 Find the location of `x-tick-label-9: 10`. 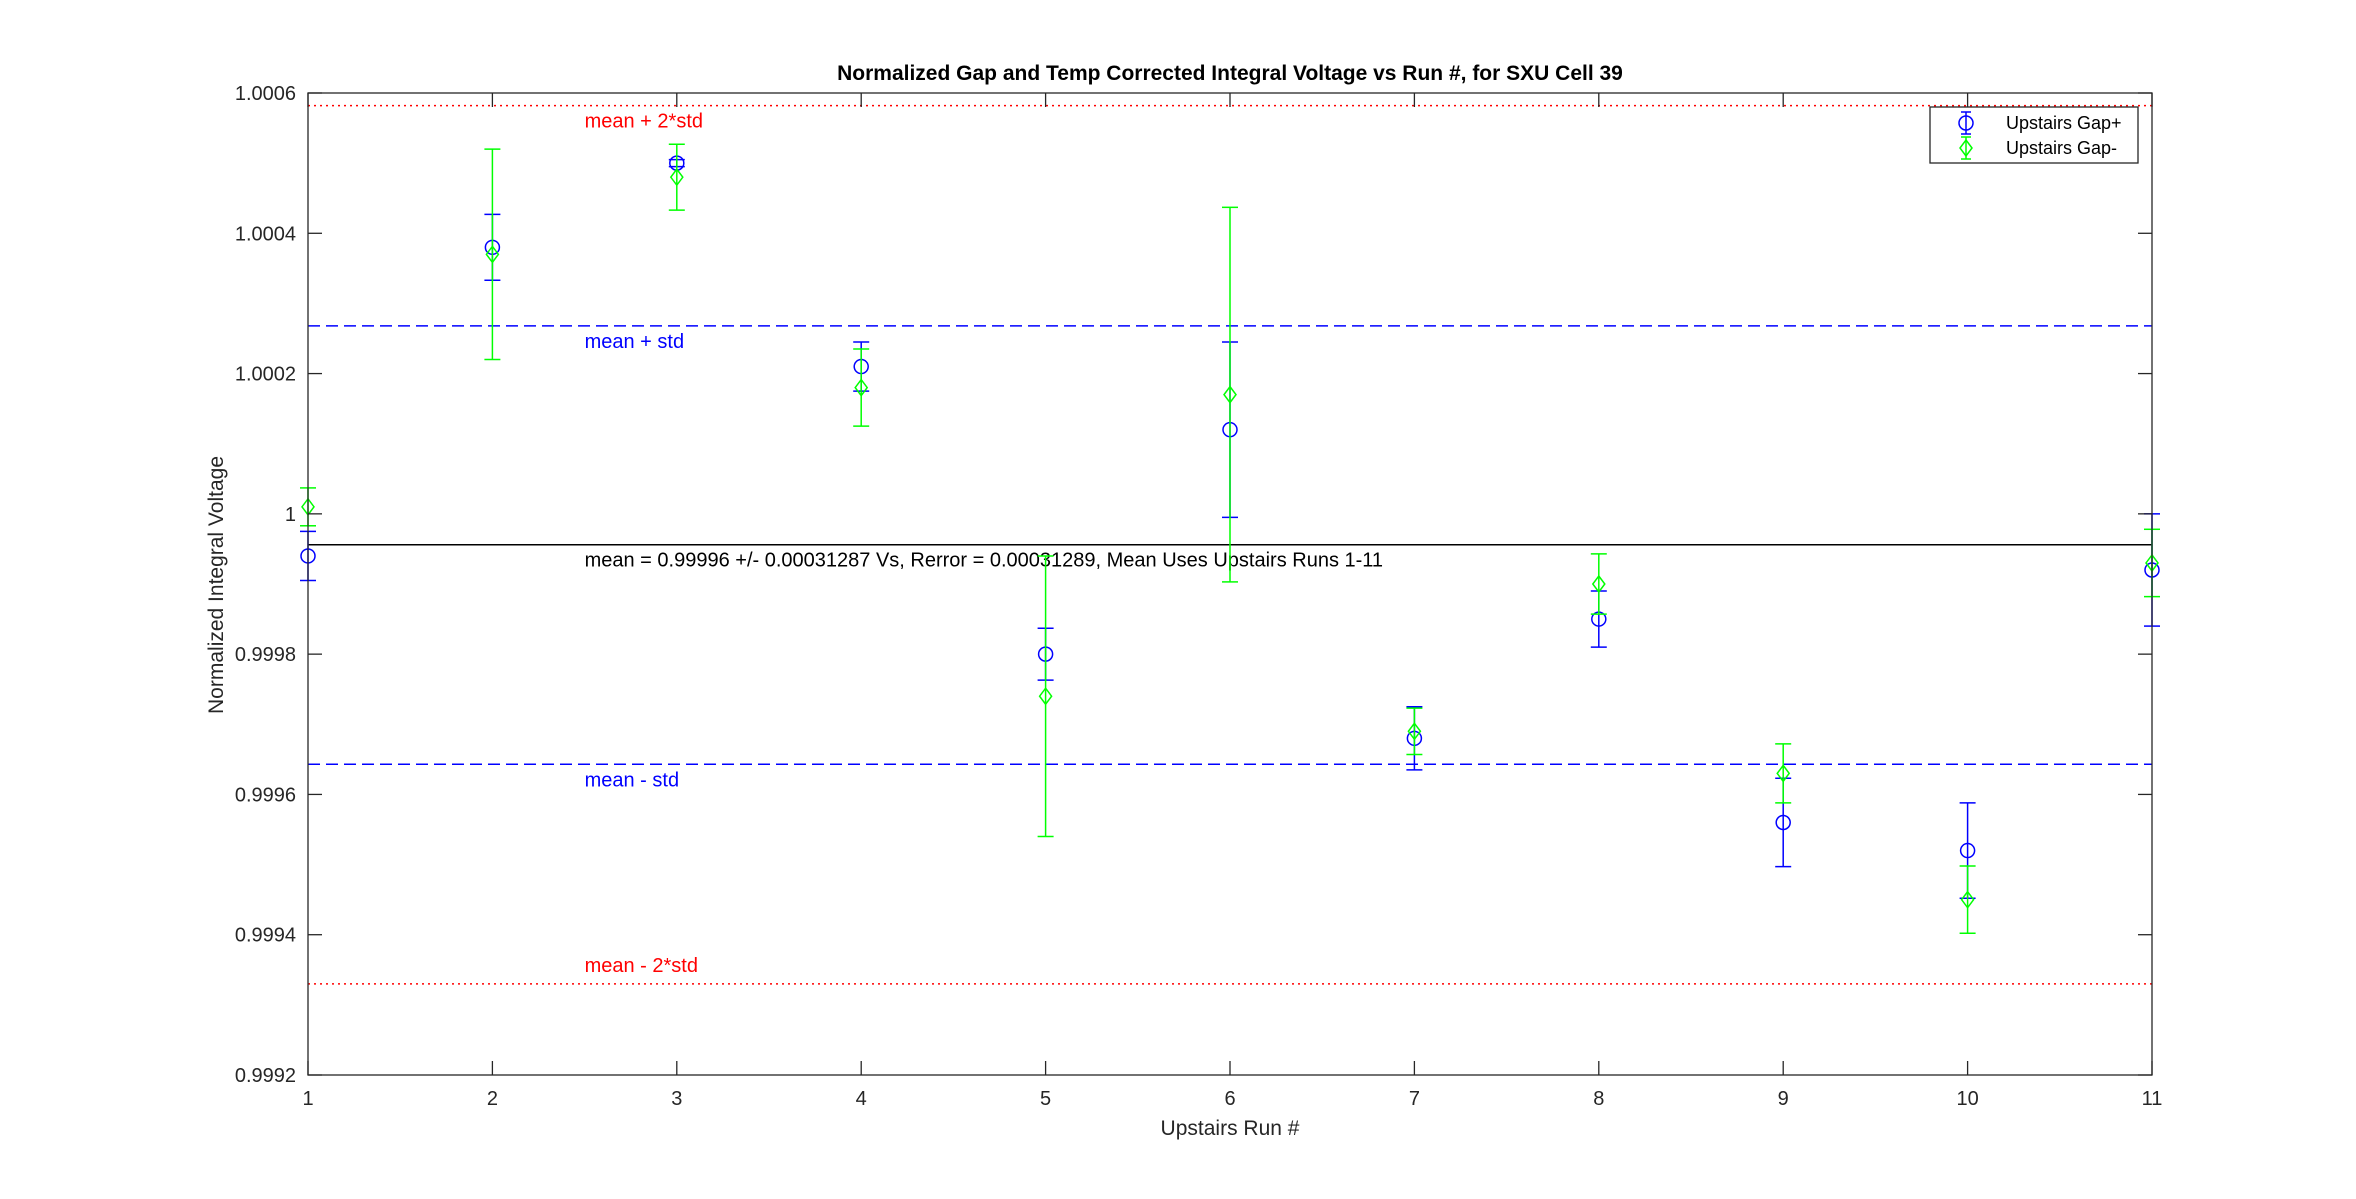

x-tick-label-9: 10 is located at coordinates (1967, 1099).